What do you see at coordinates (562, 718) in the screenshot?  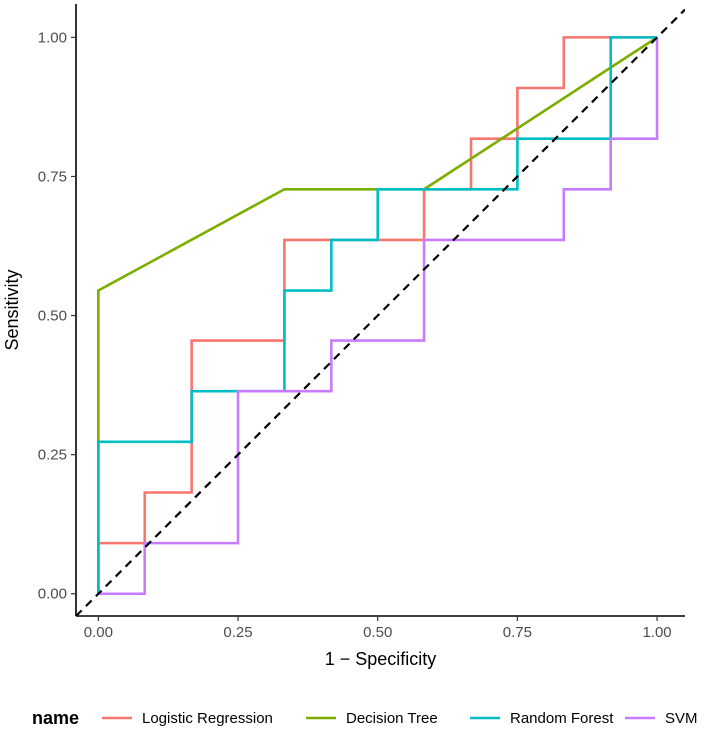 I see `legend-label-random-forest: Random Forest` at bounding box center [562, 718].